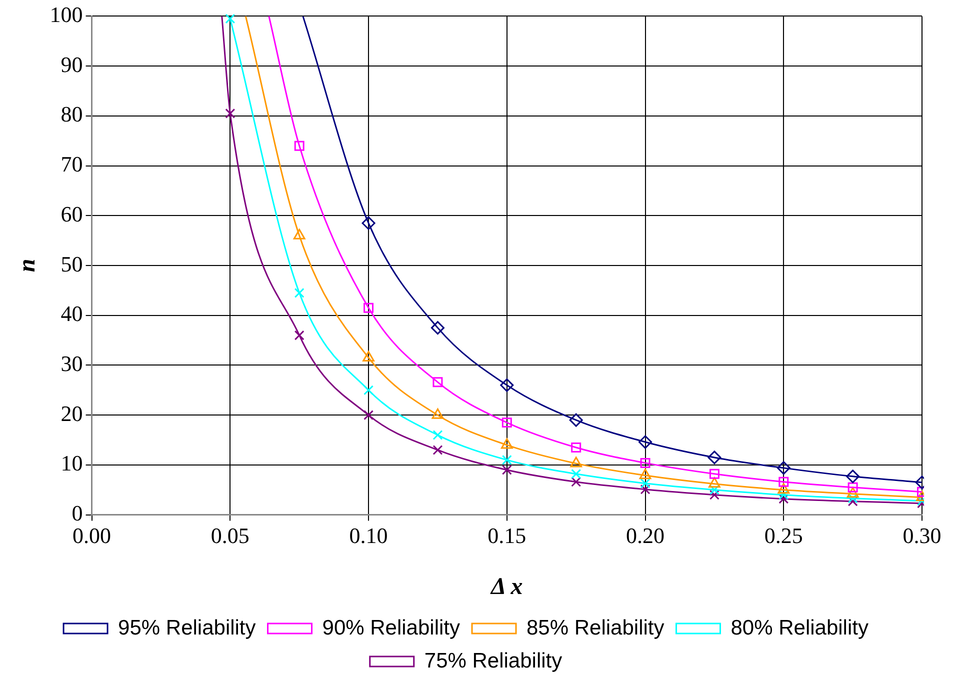 The width and height of the screenshot is (958, 692). I want to click on legend-label: 95% Reliability, so click(187, 628).